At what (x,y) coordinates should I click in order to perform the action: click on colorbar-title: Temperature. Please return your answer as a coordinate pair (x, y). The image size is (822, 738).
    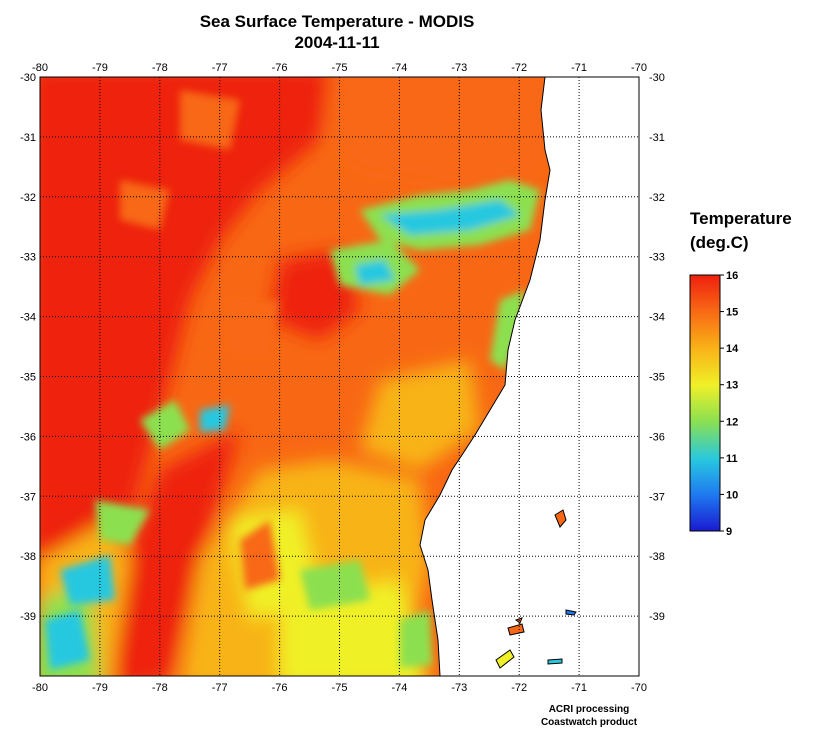
    Looking at the image, I should click on (741, 218).